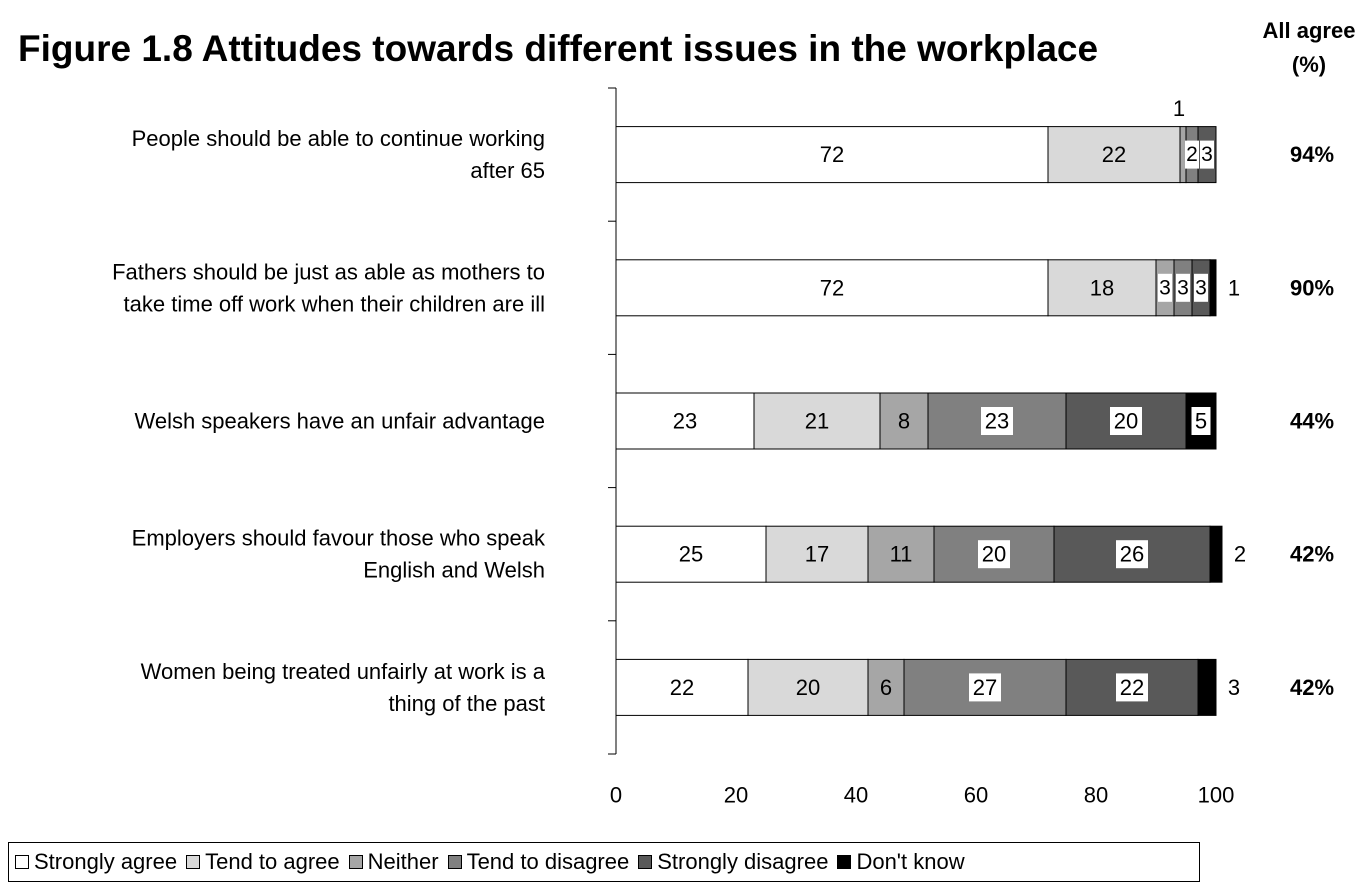 The image size is (1369, 884). What do you see at coordinates (548, 861) in the screenshot?
I see `legend-label: Tend to disagree` at bounding box center [548, 861].